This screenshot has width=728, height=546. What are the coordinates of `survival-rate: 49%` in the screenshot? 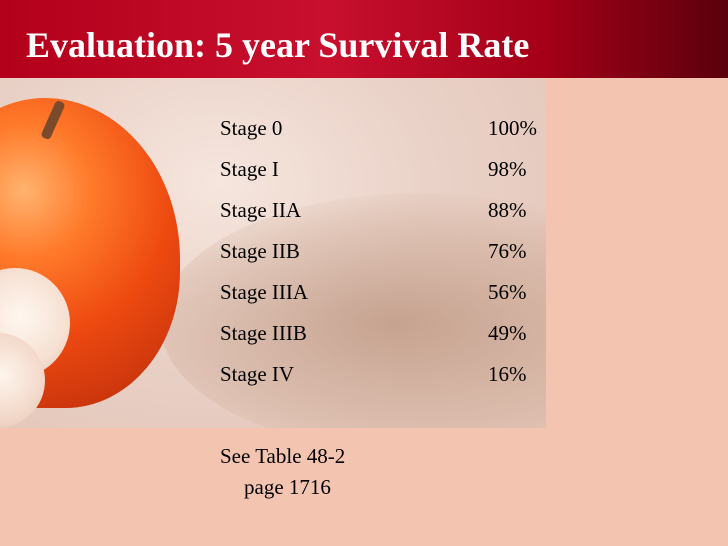 It's located at (507, 333).